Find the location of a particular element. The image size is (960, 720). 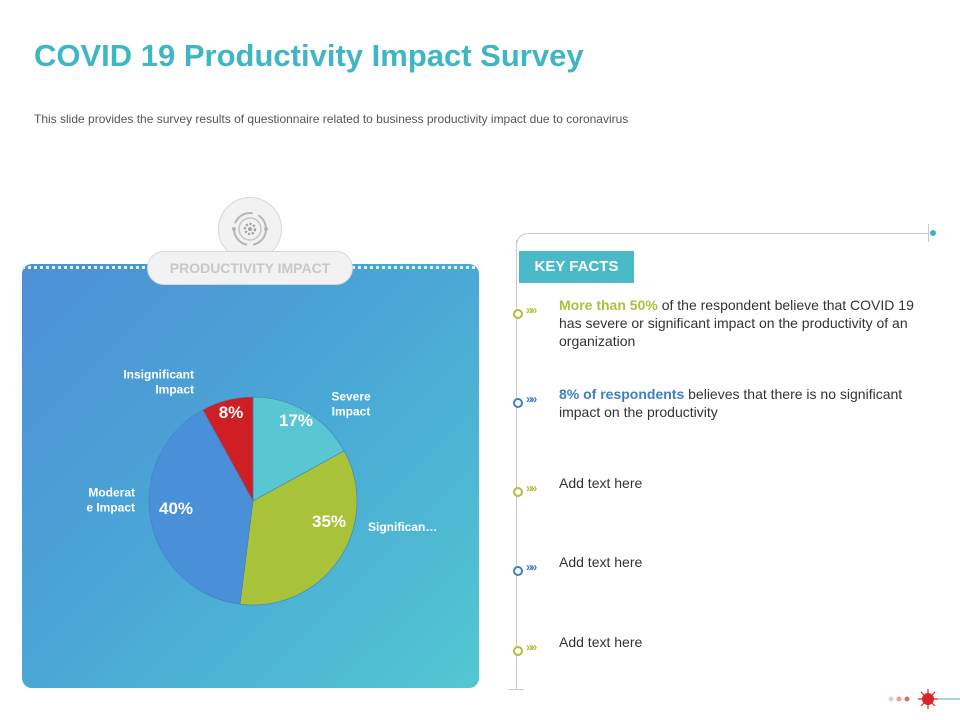

key-facts-frame-tick is located at coordinates (928, 233).